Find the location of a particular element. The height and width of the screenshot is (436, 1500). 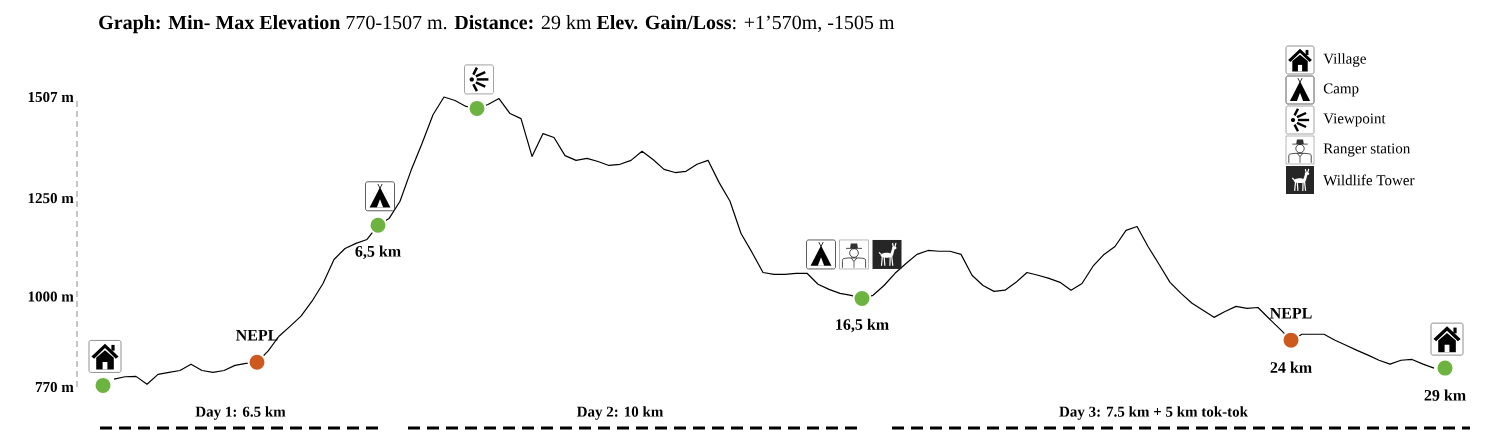

annotation: 24 km is located at coordinates (1291, 367).